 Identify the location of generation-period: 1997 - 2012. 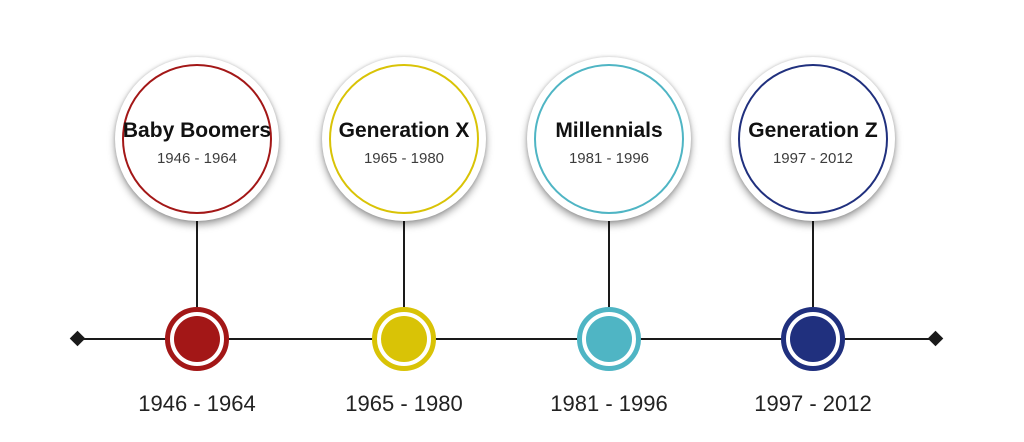
(813, 158).